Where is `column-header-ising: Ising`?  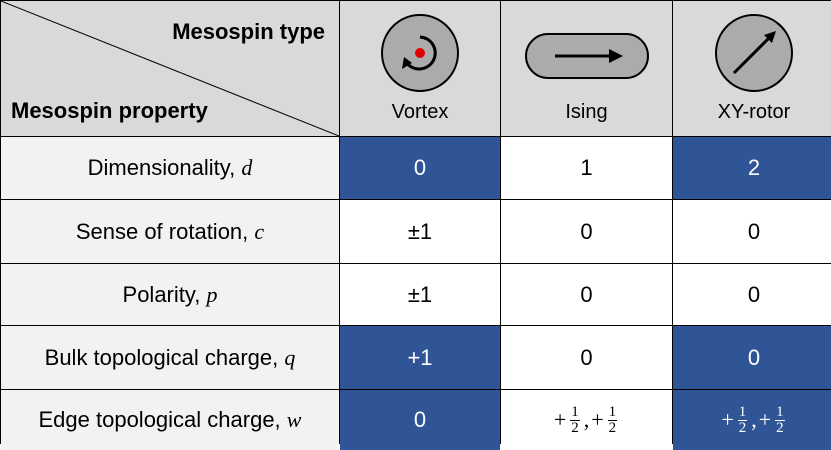
column-header-ising: Ising is located at coordinates (586, 68).